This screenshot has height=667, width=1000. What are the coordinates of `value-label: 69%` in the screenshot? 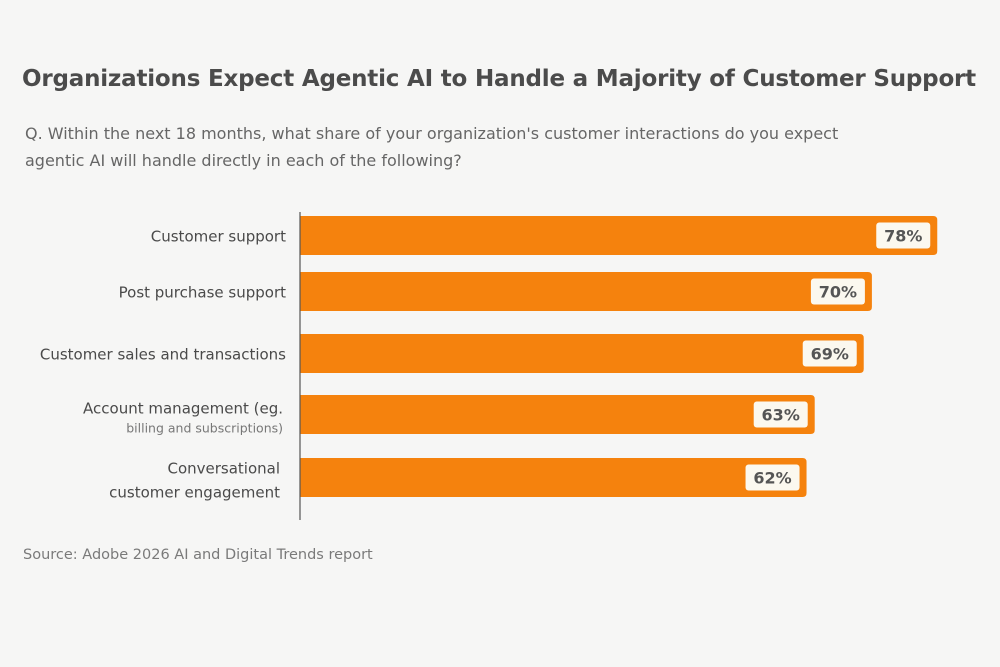 It's located at (830, 354).